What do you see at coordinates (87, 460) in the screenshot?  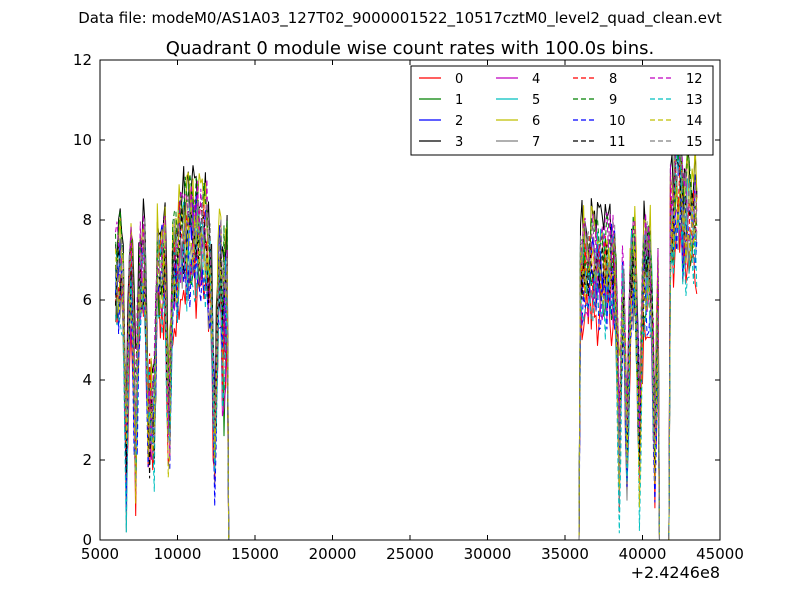 I see `y-tick-label: 2` at bounding box center [87, 460].